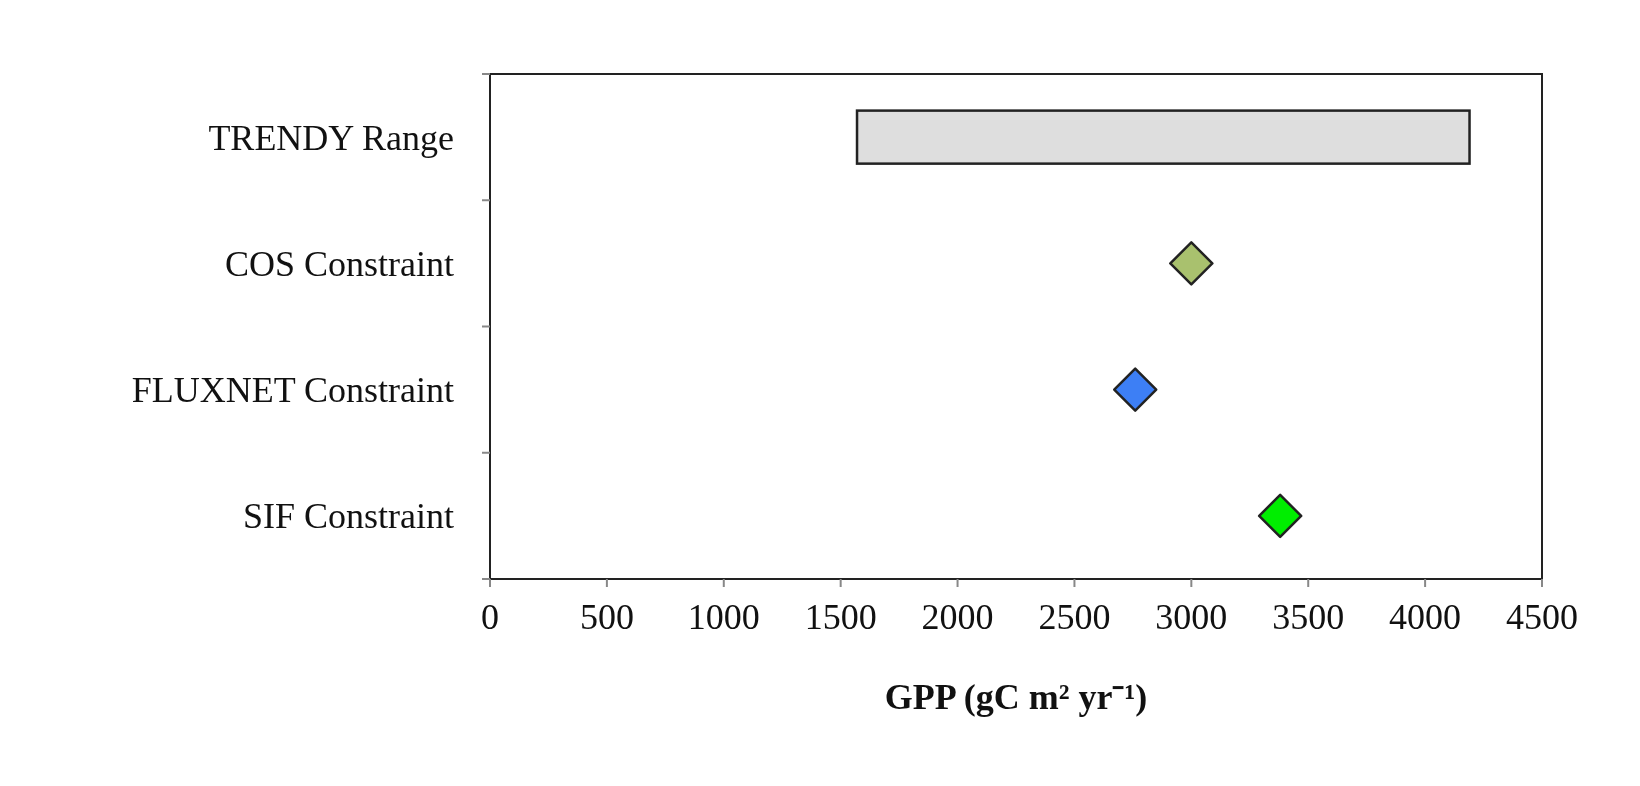 The width and height of the screenshot is (1640, 786). What do you see at coordinates (292, 390) in the screenshot?
I see `y-tick-label: FLUXNET Constraint` at bounding box center [292, 390].